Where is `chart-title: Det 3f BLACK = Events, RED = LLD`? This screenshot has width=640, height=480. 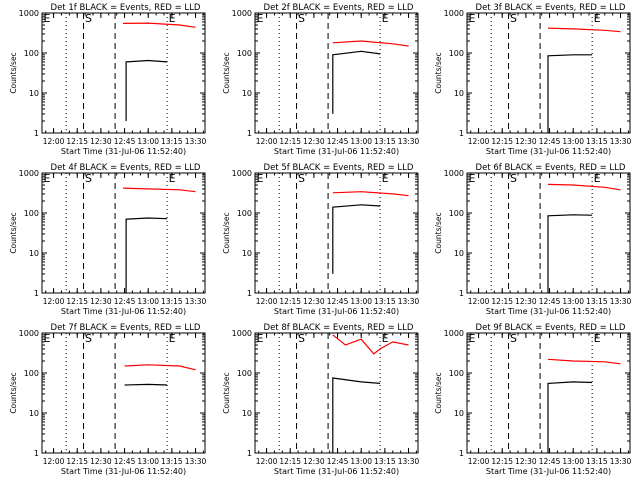
chart-title: Det 3f BLACK = Events, RED = LLD is located at coordinates (551, 8).